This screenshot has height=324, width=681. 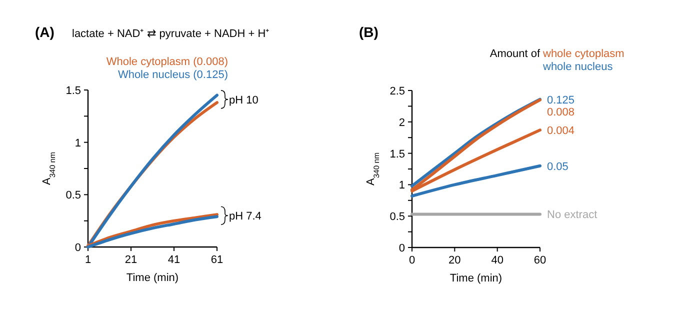 I want to click on series-label: 0.125, so click(x=561, y=100).